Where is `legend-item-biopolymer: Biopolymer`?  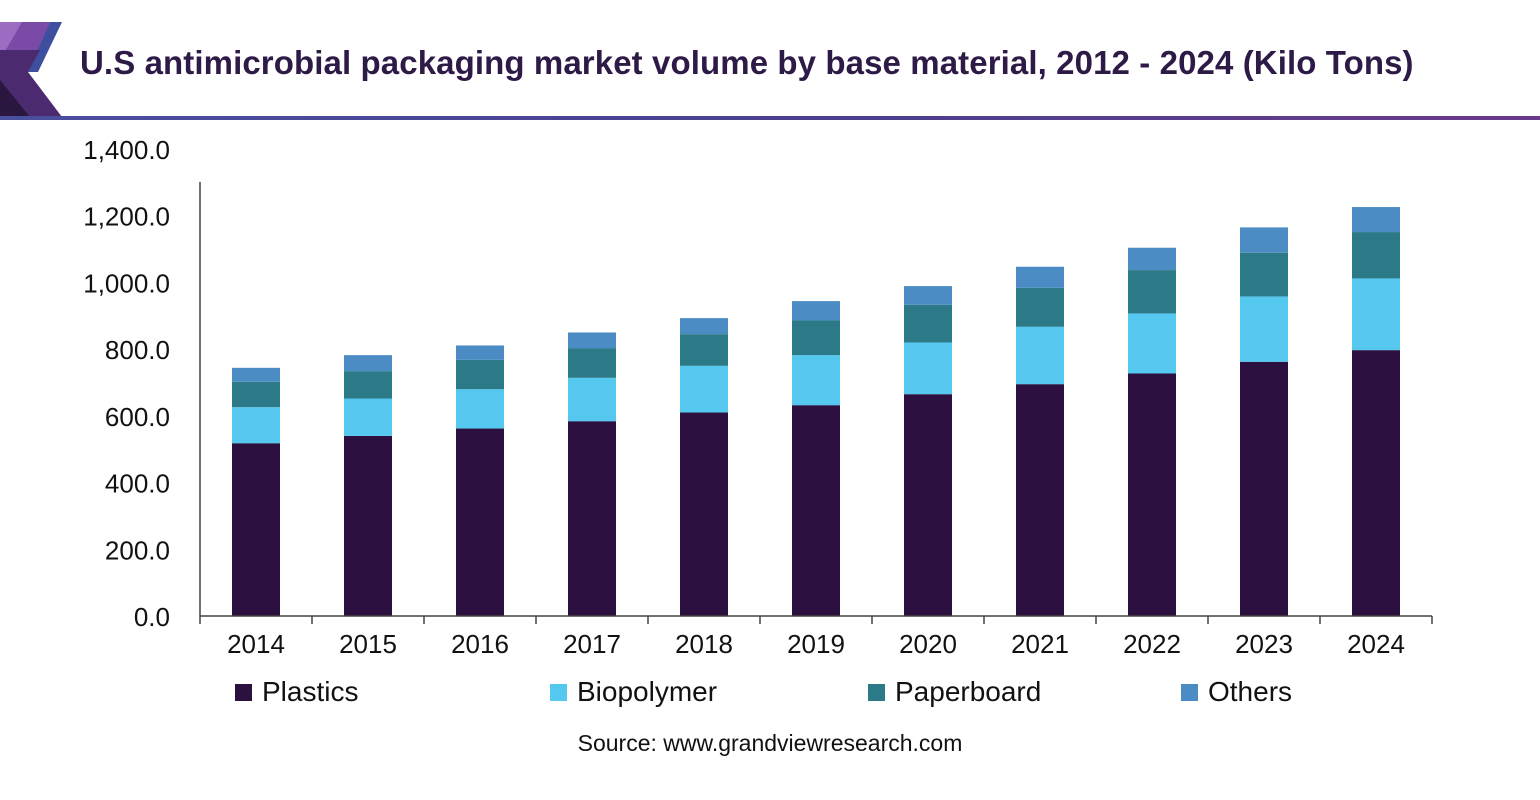 legend-item-biopolymer: Biopolymer is located at coordinates (633, 692).